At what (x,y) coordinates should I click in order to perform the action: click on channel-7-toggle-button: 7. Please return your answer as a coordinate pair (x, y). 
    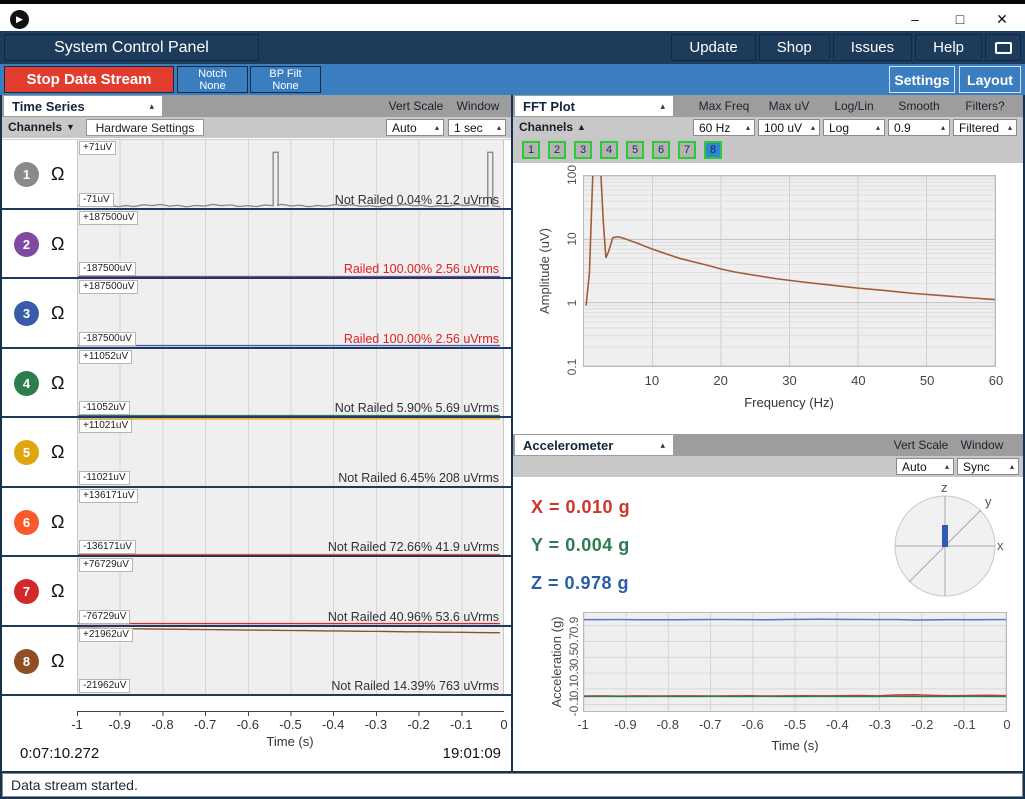
    Looking at the image, I should click on (26, 591).